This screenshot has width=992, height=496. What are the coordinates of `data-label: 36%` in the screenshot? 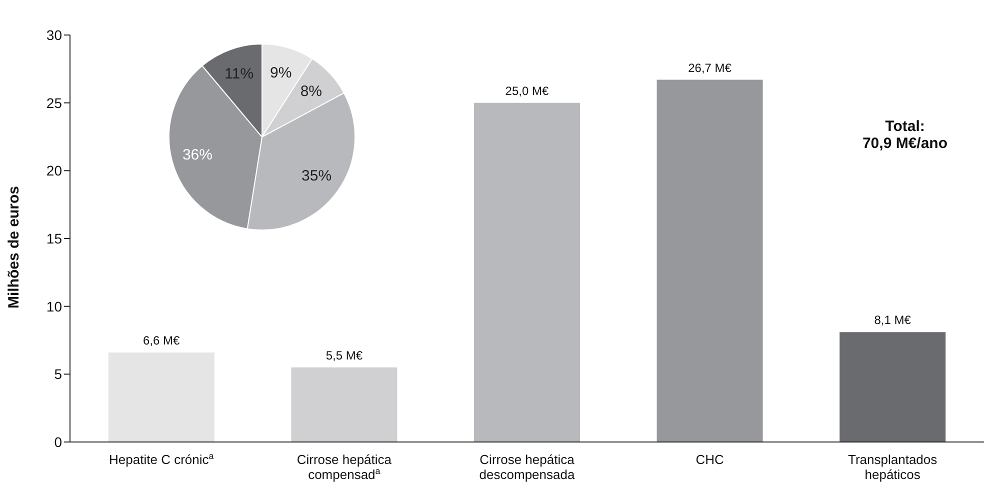 It's located at (197, 155).